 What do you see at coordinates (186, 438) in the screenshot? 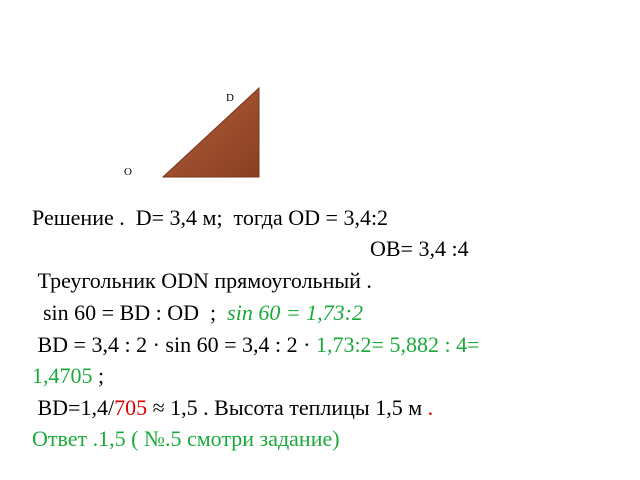
I see `answer: Ответ .1,5 ( №.5 смотри задание)` at bounding box center [186, 438].